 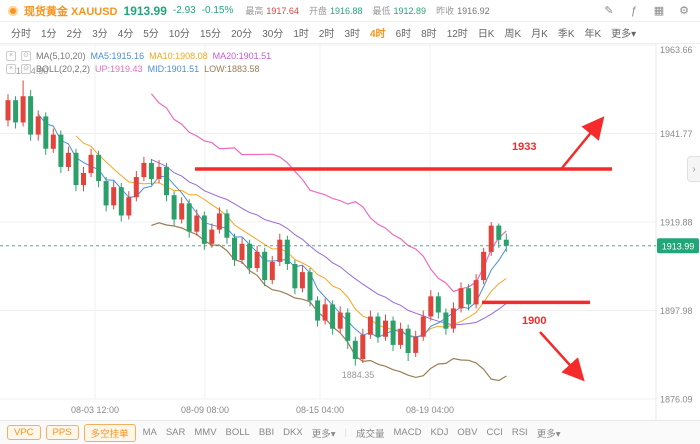 What do you see at coordinates (534, 321) in the screenshot?
I see `svg-text: 1900` at bounding box center [534, 321].